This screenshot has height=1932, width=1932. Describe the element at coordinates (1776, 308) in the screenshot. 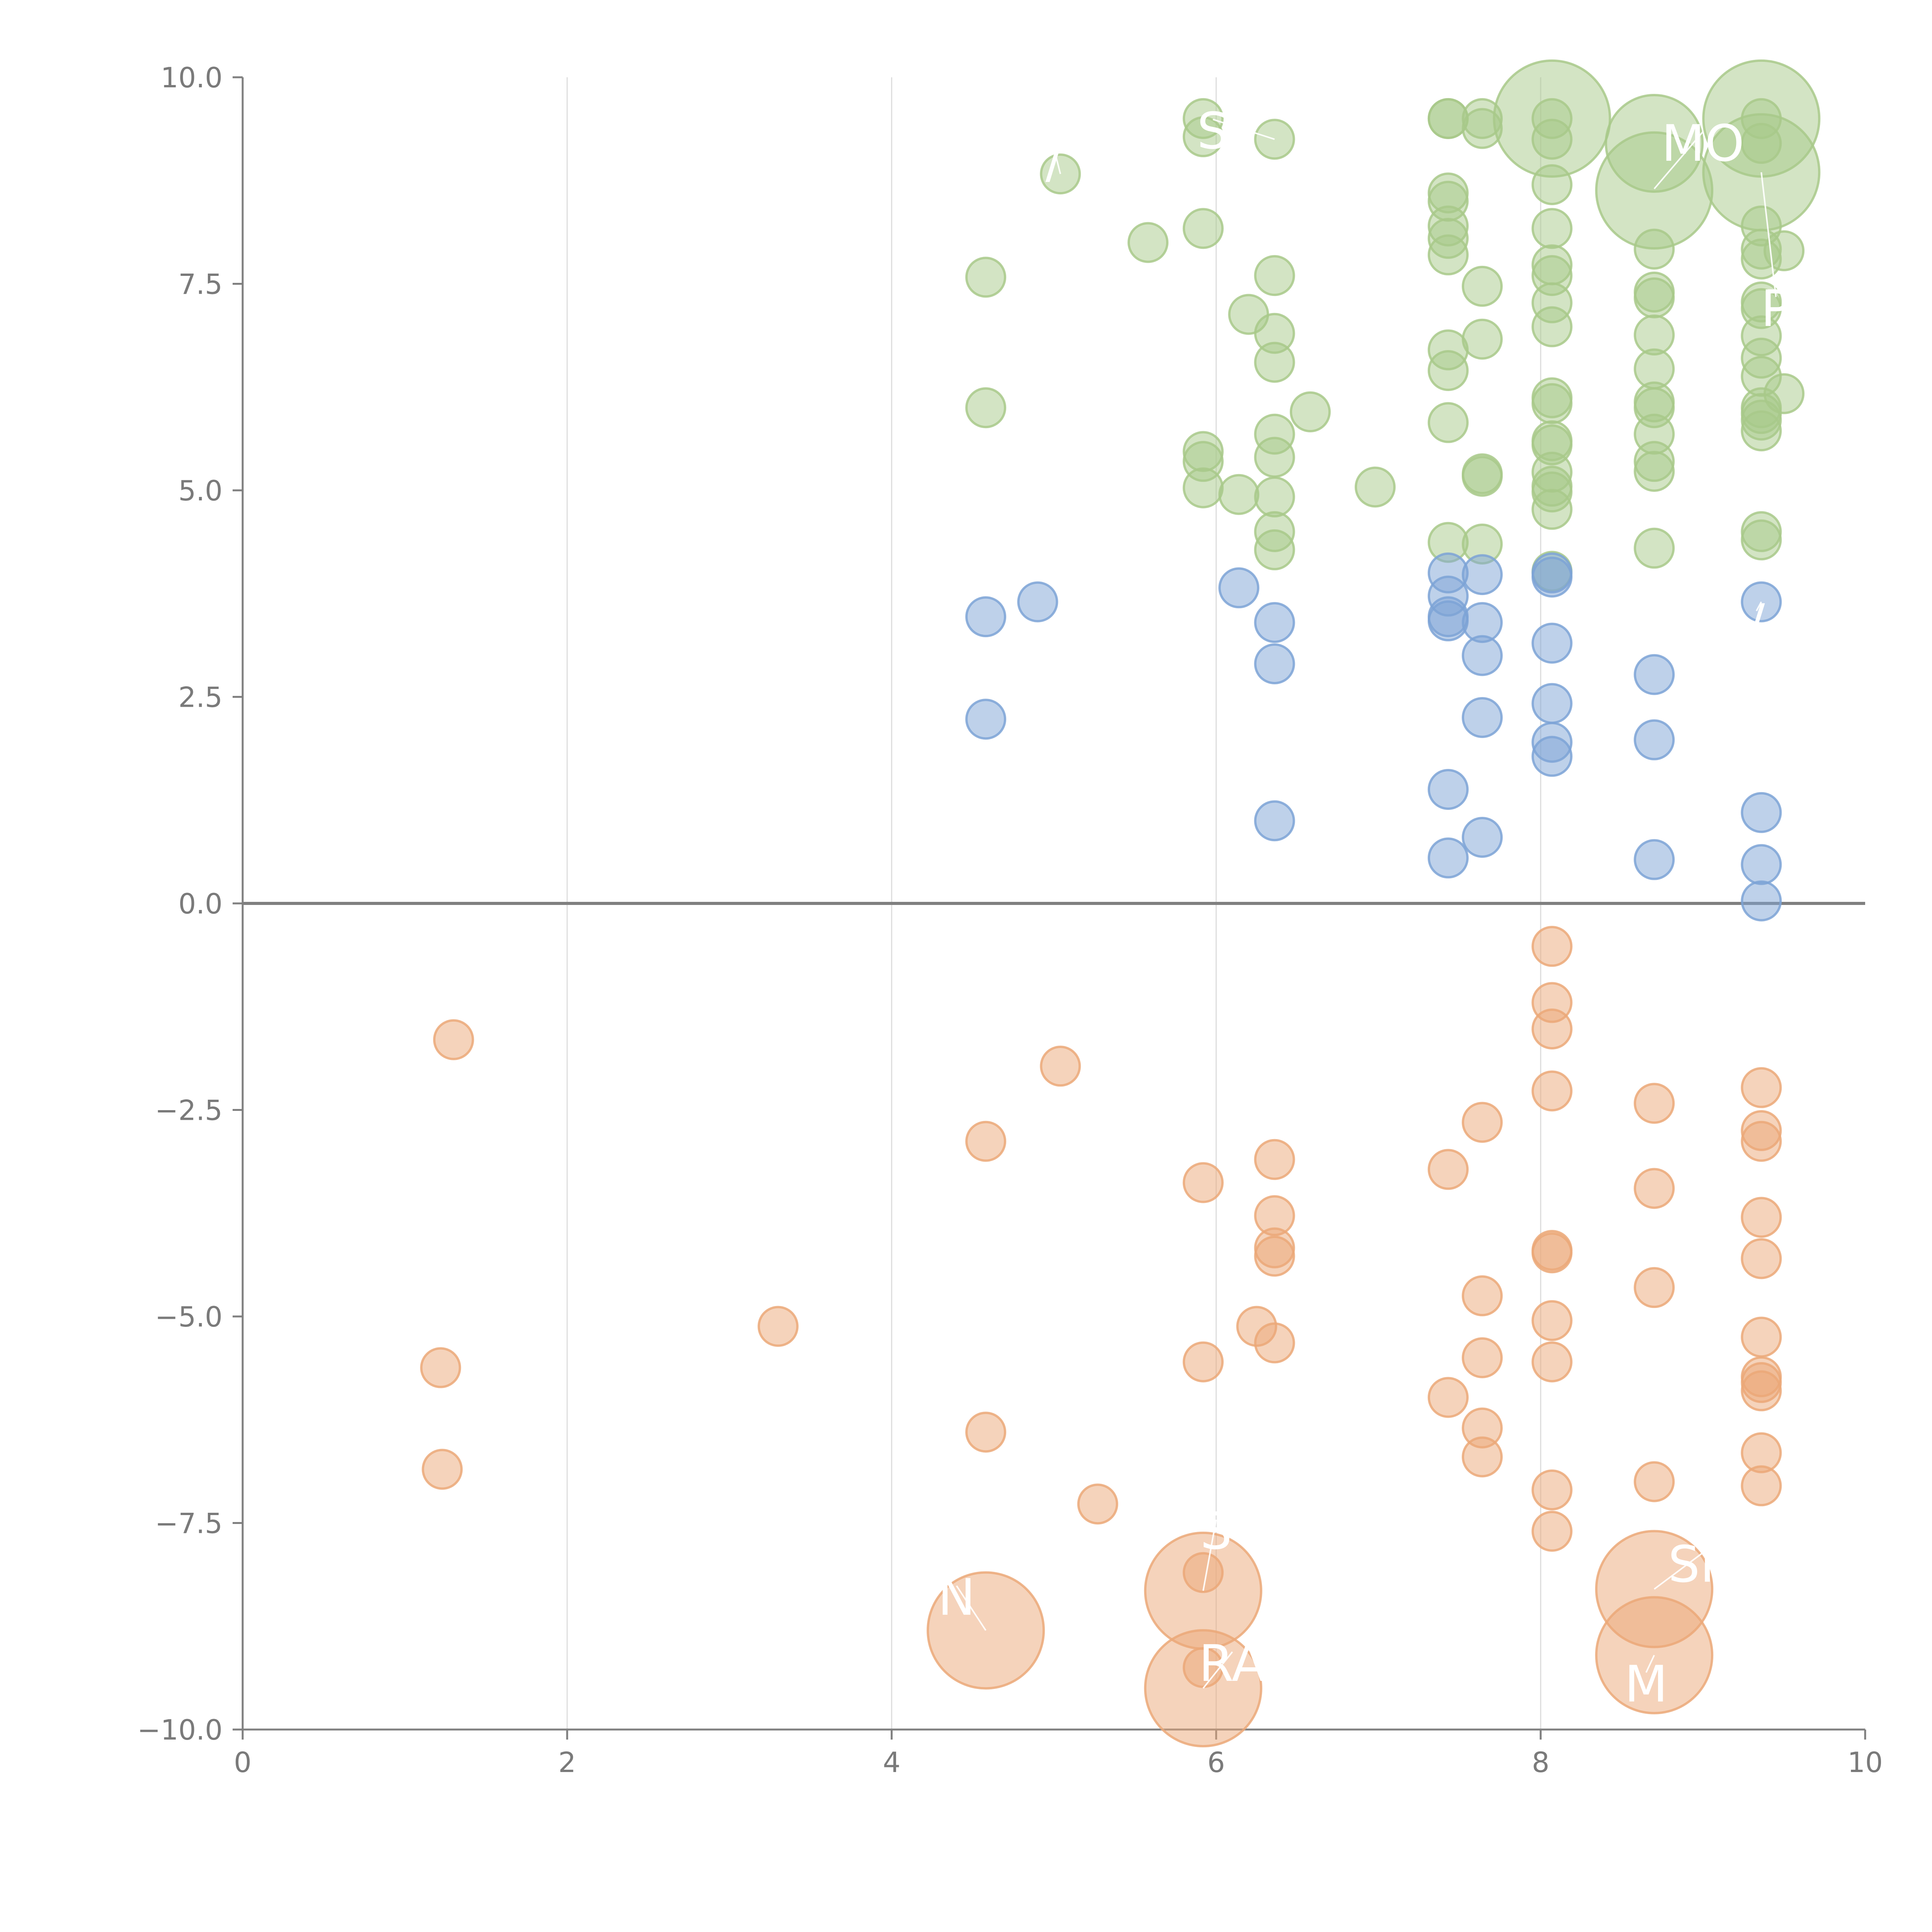

I see `point-label: P` at that location.